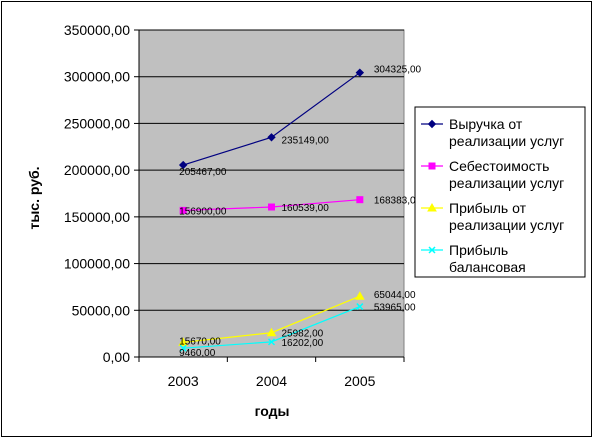  I want to click on data-label: 160539,00, so click(306, 208).